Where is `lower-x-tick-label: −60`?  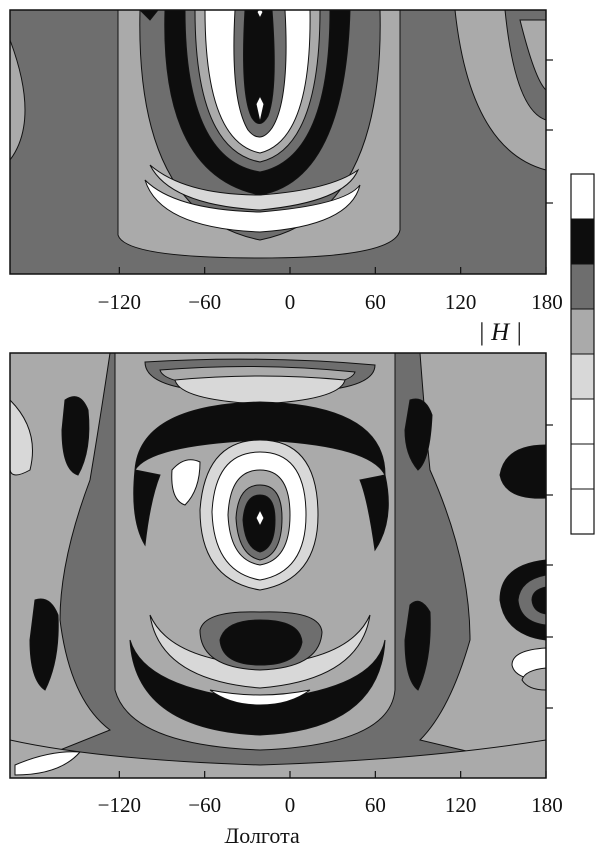
lower-x-tick-label: −60 is located at coordinates (204, 805).